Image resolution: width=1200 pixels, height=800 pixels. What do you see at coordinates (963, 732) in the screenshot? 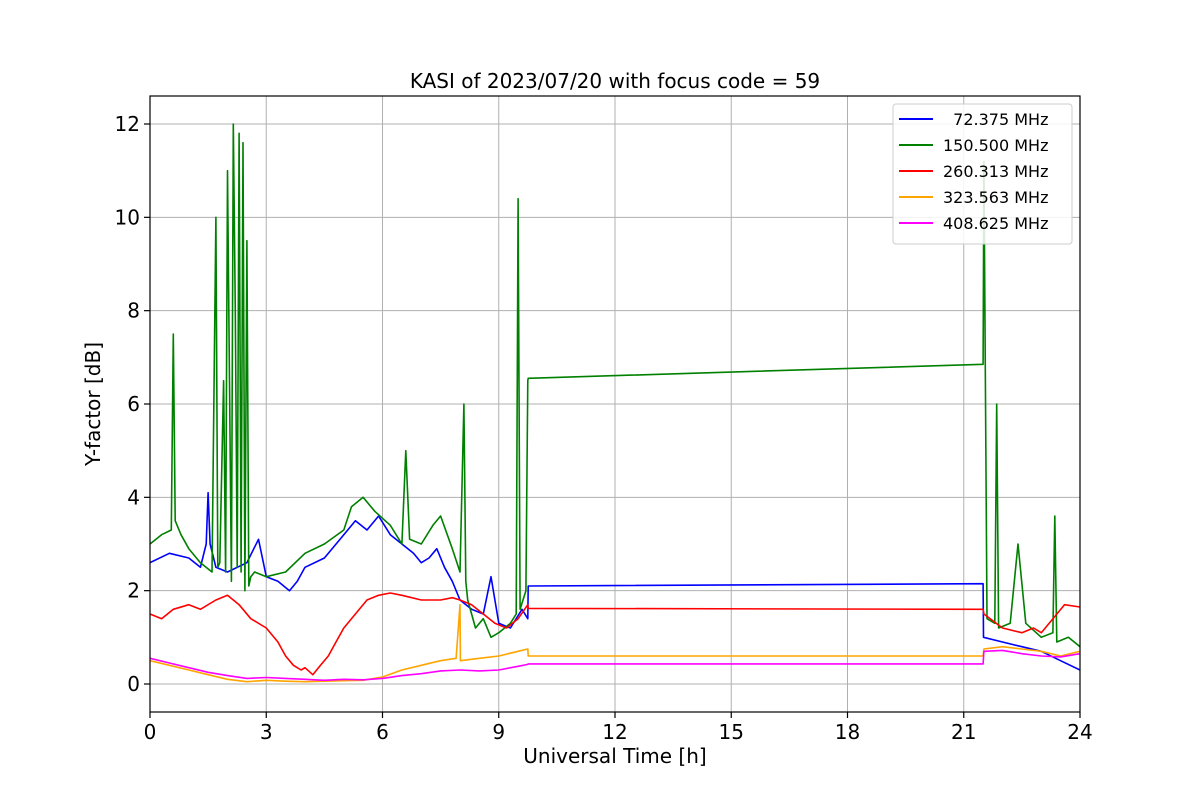
I see `x-tick-label: 21` at bounding box center [963, 732].